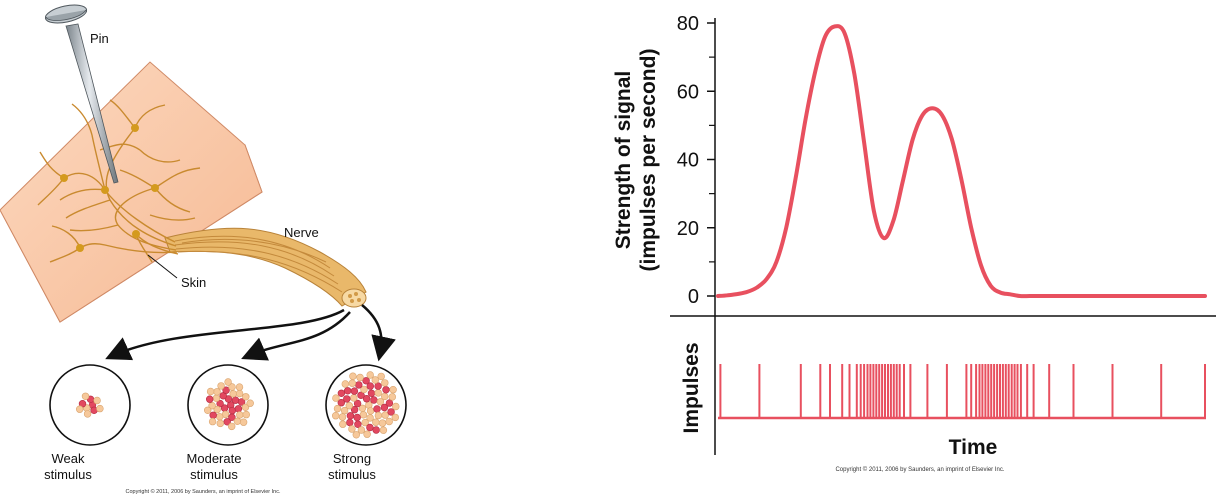 The height and width of the screenshot is (500, 1216). I want to click on nerve-label: Nerve, so click(301, 232).